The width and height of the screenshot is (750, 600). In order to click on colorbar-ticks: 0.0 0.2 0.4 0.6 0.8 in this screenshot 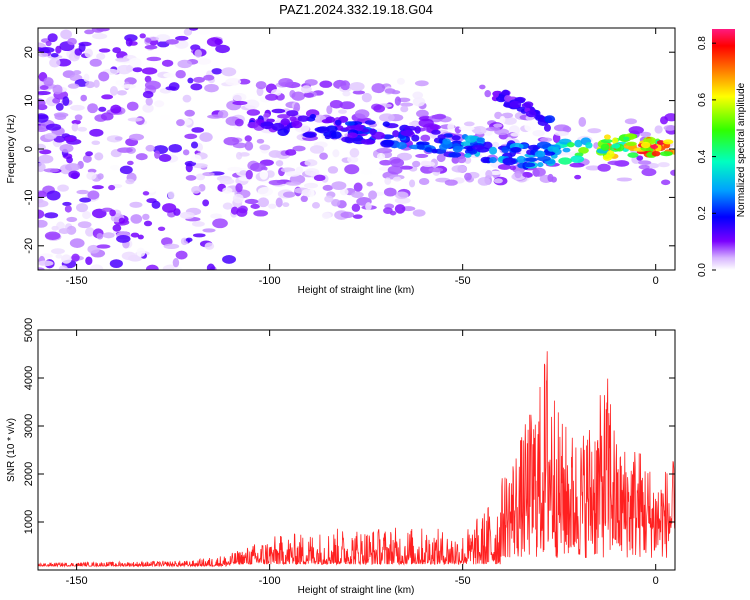, I will do `click(706, 156)`.